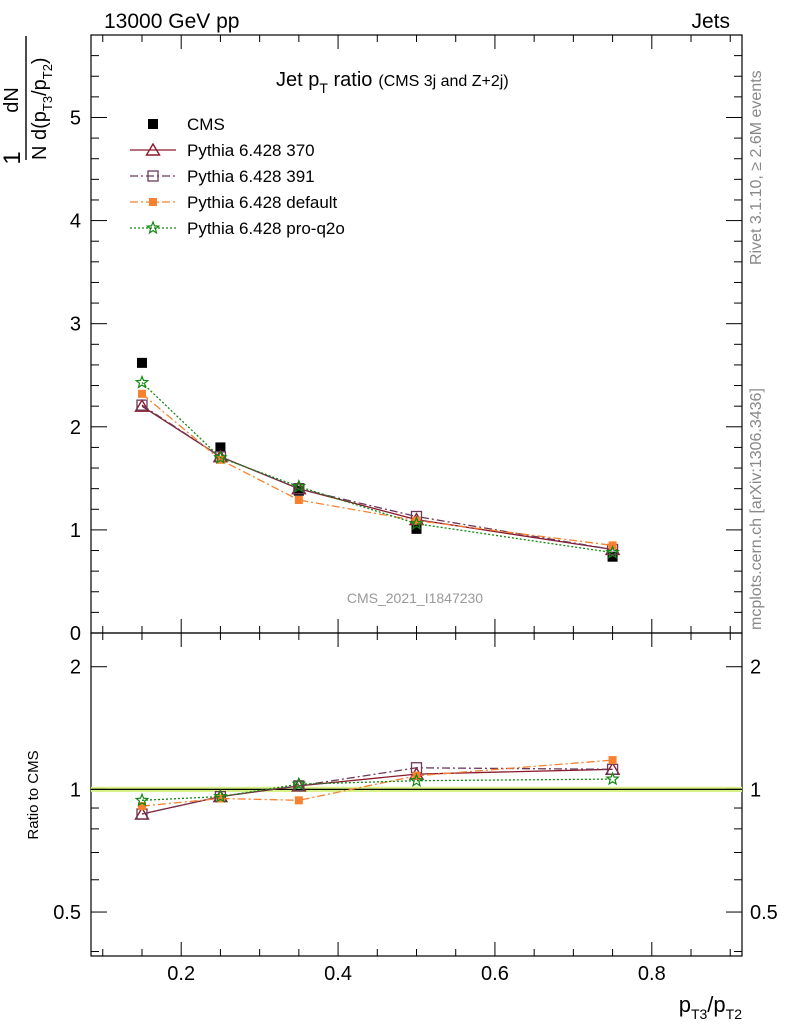  I want to click on ratio-y-tick-label: 2, so click(75, 668).